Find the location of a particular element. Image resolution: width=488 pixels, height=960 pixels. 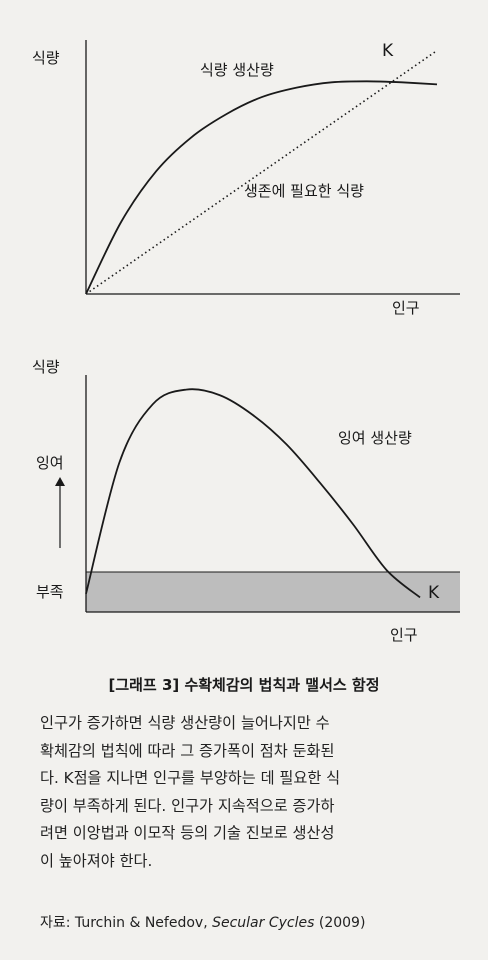

chart1-series-required-label: 생존에 필요한 식량 is located at coordinates (304, 191).